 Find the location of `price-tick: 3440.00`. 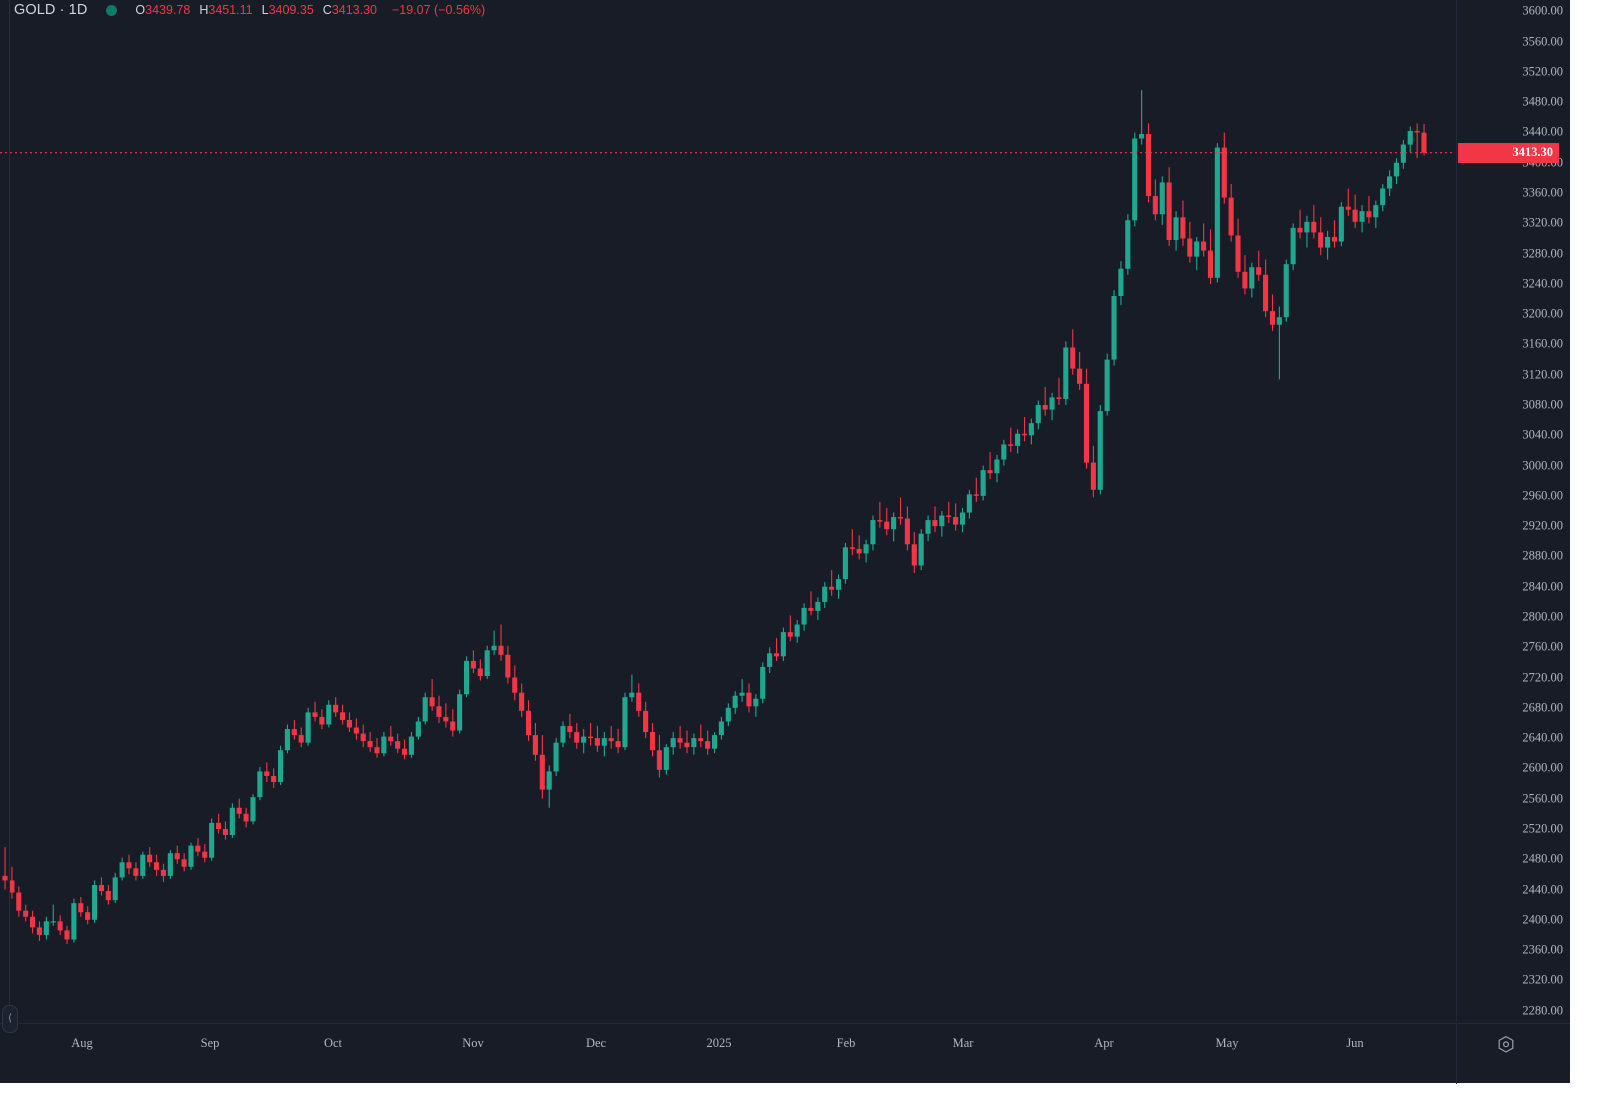

price-tick: 3440.00 is located at coordinates (1542, 131).